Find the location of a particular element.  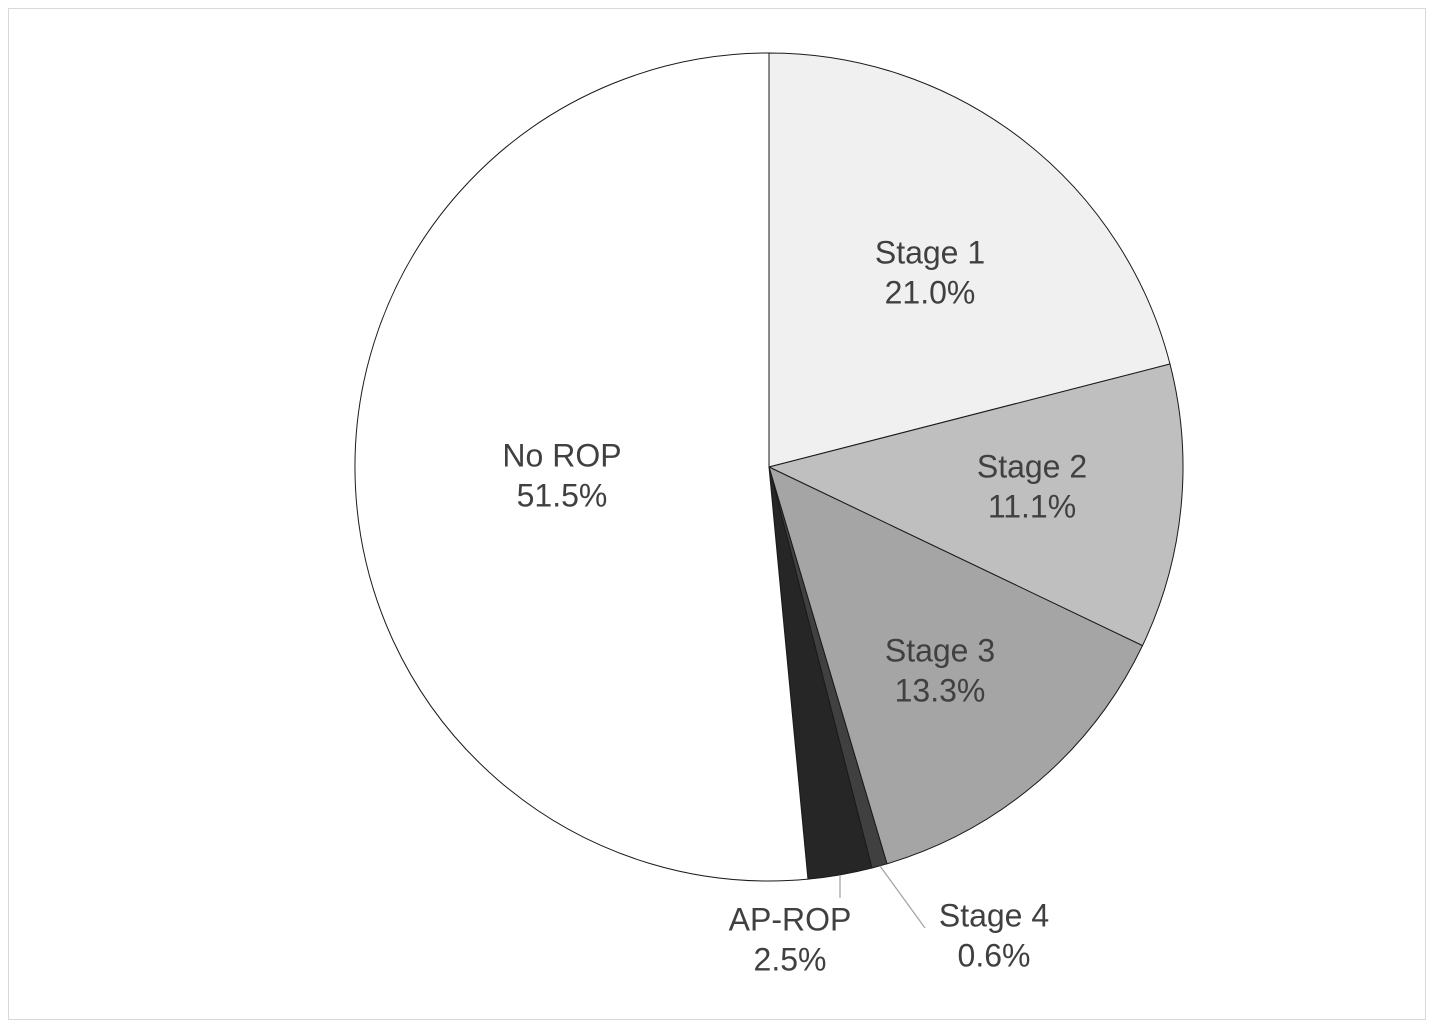

leader-lines is located at coordinates (882, 897).